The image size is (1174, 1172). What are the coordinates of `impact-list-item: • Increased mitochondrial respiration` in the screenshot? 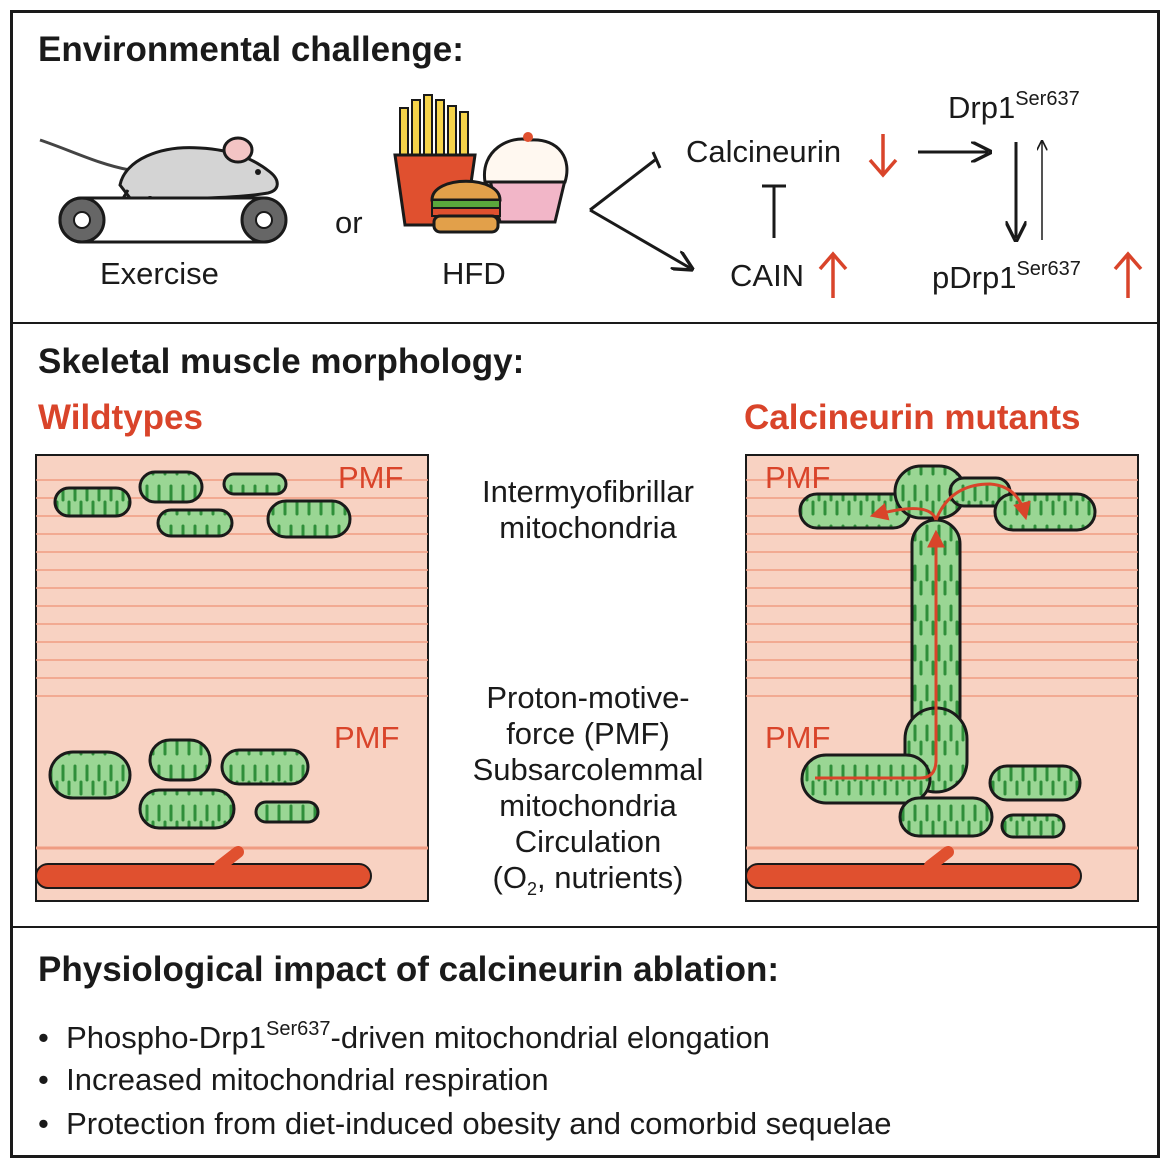 It's located at (293, 1079).